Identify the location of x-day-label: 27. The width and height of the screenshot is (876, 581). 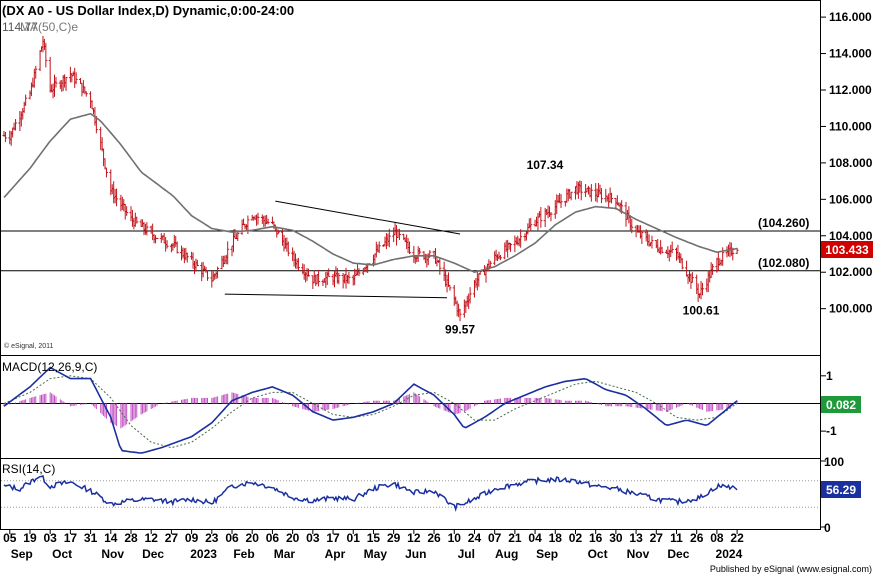
(657, 538).